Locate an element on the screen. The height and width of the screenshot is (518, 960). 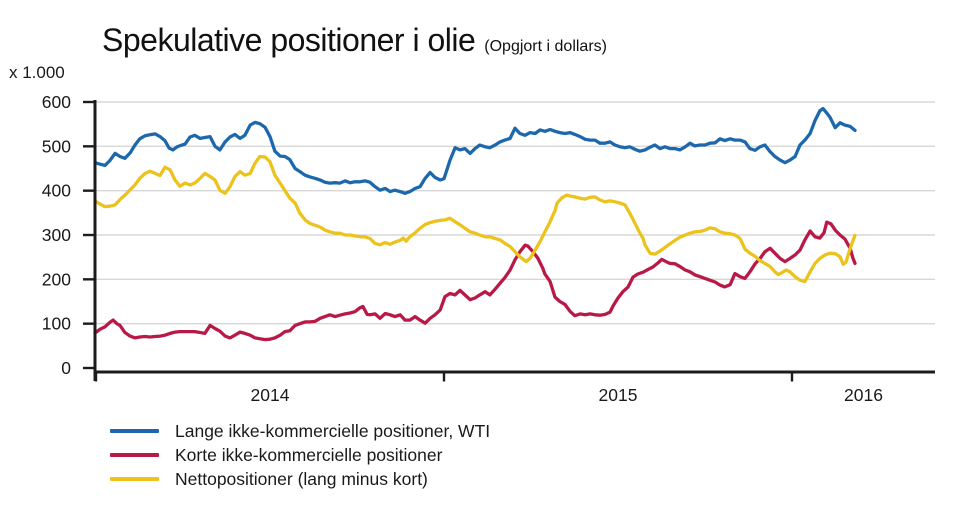
y-tick-label-300: 300 is located at coordinates (56, 235).